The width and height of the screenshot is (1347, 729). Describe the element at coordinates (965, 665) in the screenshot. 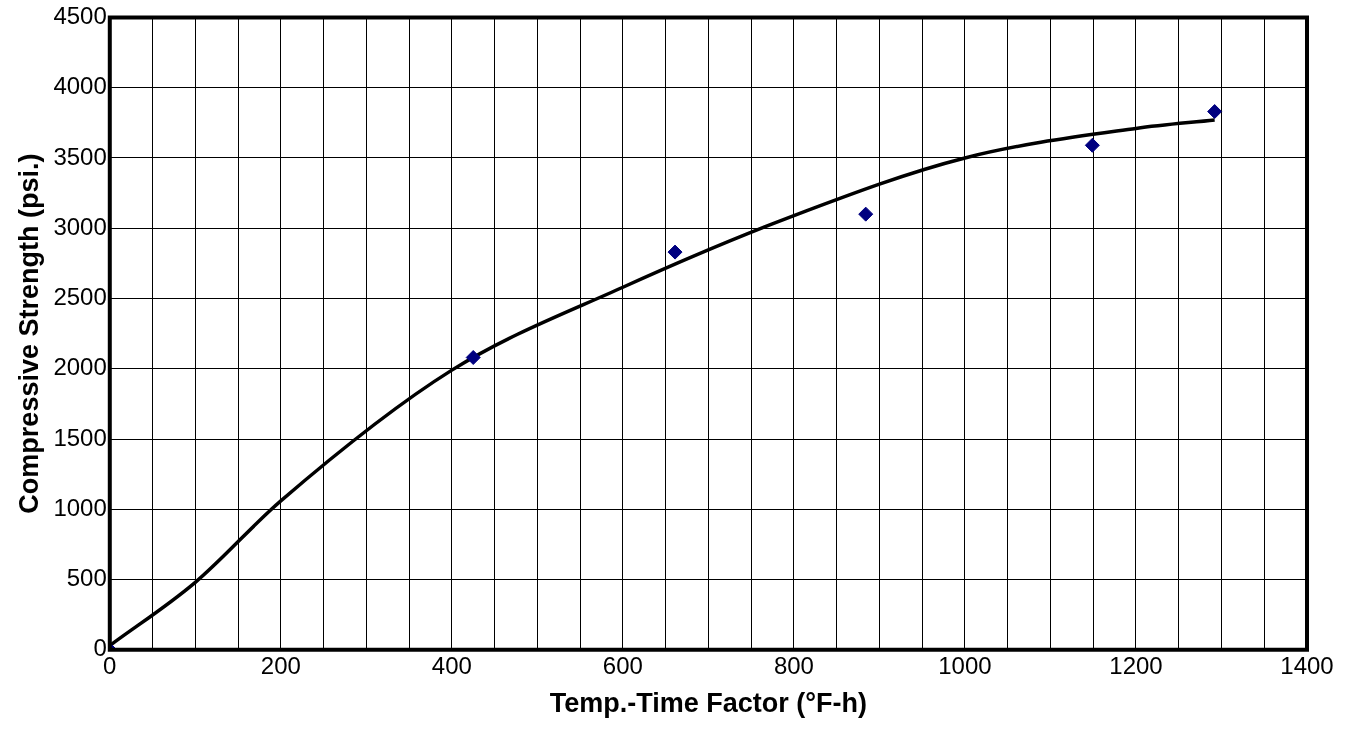

I see `x-tick-label: 1000` at that location.